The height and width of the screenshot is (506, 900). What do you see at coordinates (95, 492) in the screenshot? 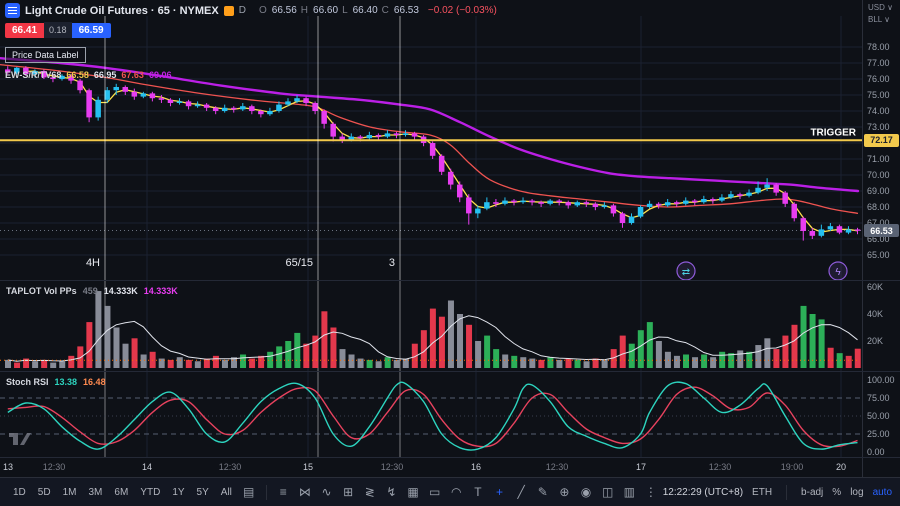
I see `range-3m-button: 3M` at bounding box center [95, 492].